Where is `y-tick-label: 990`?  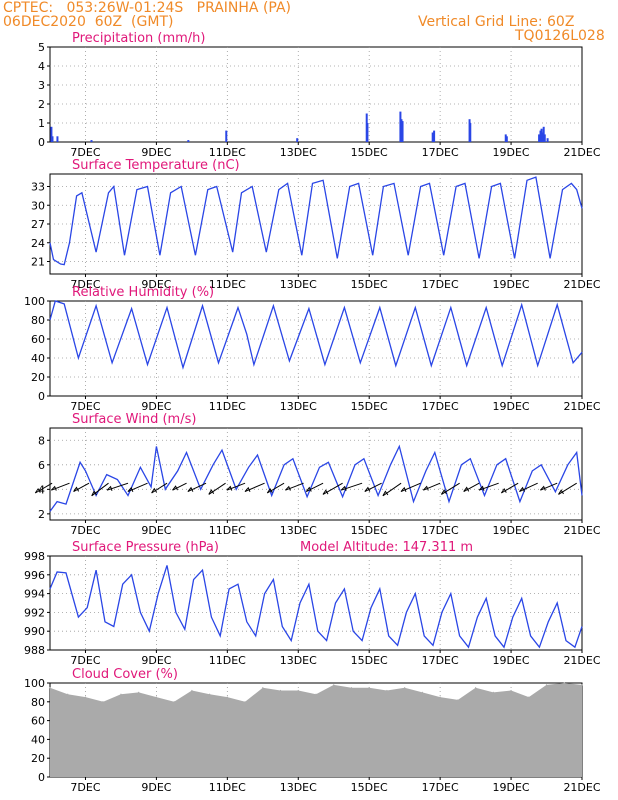
y-tick-label: 990 is located at coordinates (34, 631).